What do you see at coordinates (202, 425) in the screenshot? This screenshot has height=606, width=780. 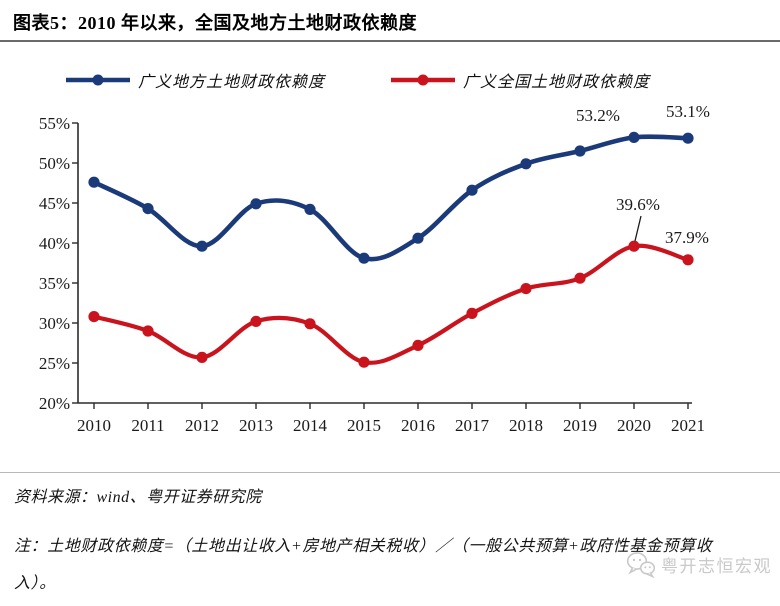 I see `x-tick-label: 2012` at bounding box center [202, 425].